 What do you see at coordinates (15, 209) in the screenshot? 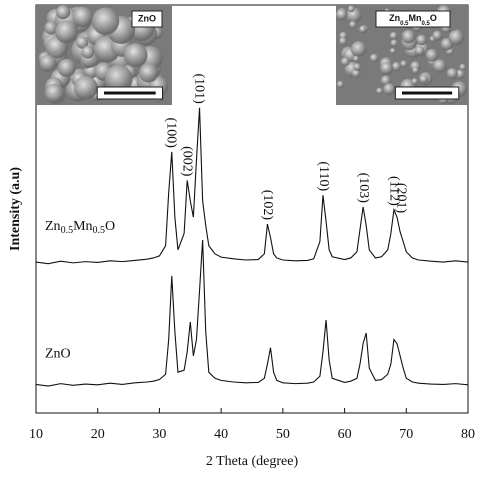
I see `y-axis-label: Intensity (a.u)` at bounding box center [15, 209].